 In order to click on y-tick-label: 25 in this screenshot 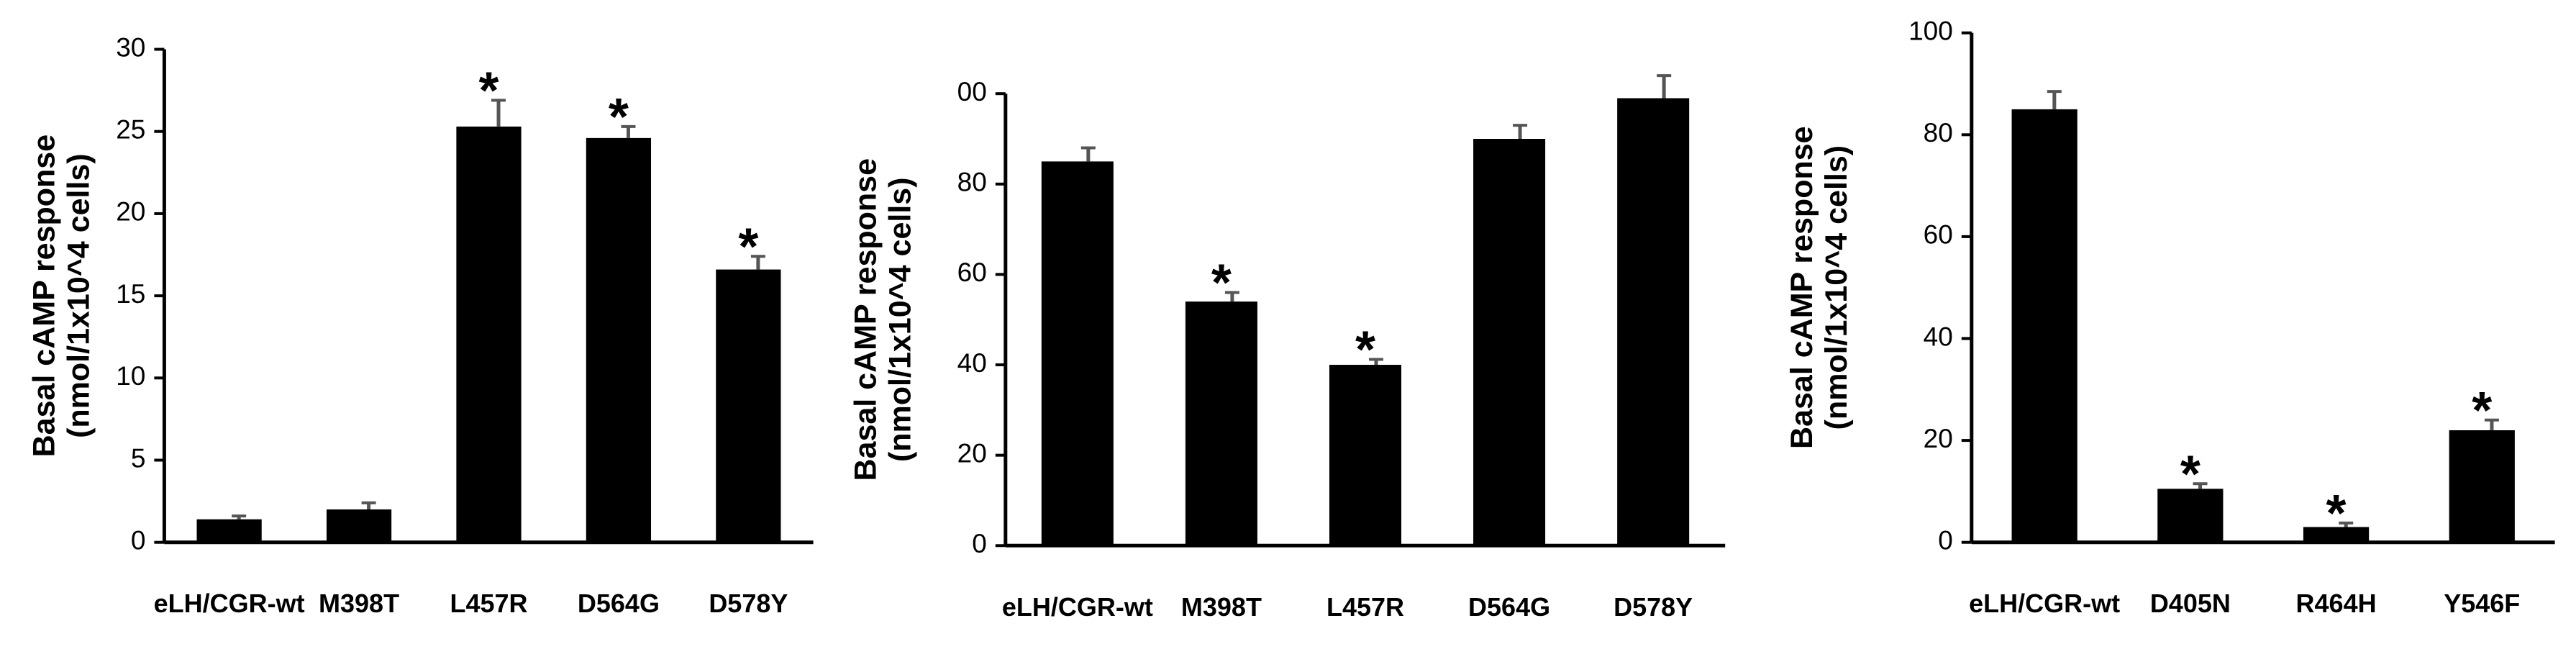, I will do `click(130, 130)`.